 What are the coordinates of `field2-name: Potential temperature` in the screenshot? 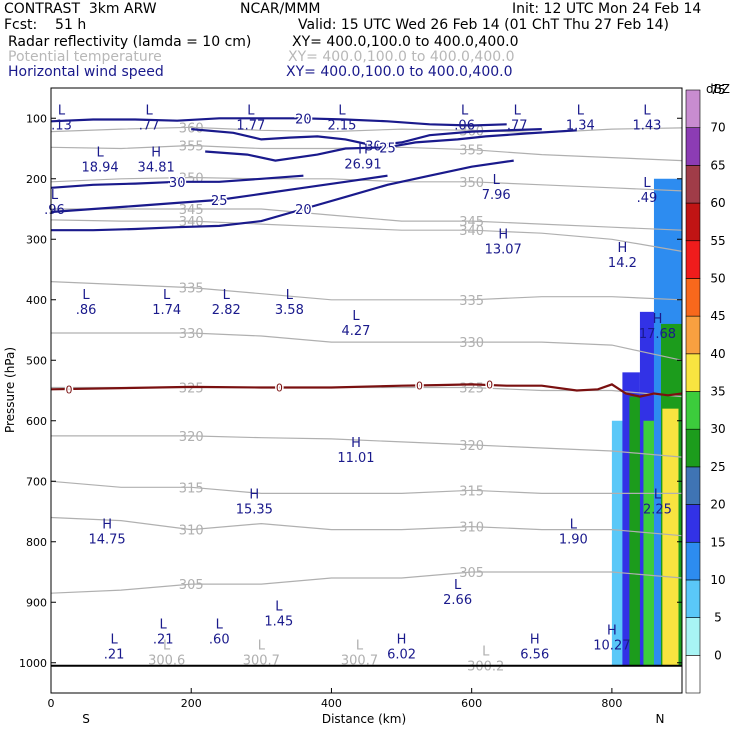 It's located at (85, 57).